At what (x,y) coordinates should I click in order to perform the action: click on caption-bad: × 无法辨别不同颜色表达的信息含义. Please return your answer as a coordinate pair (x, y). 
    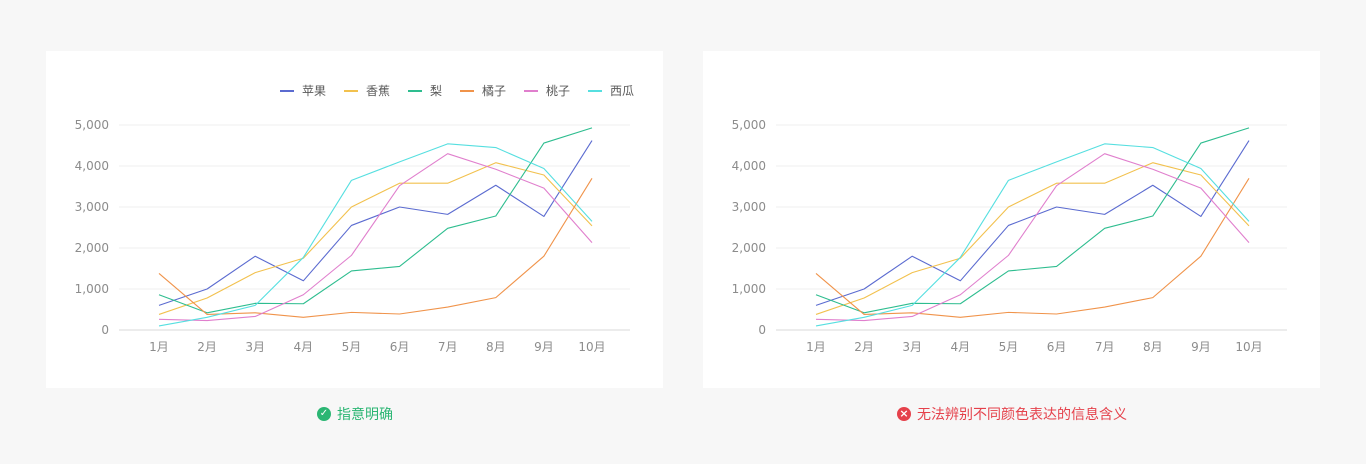
    Looking at the image, I should click on (1012, 414).